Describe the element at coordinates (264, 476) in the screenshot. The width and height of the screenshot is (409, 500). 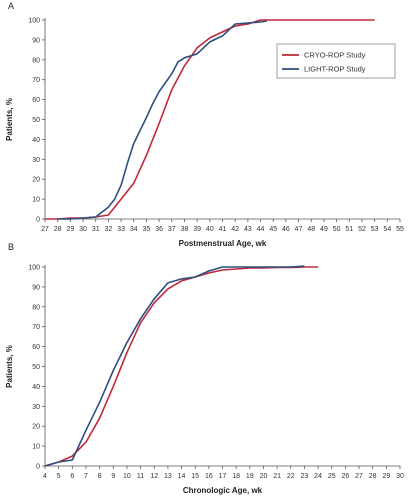
I see `x-tick-label: 20` at that location.